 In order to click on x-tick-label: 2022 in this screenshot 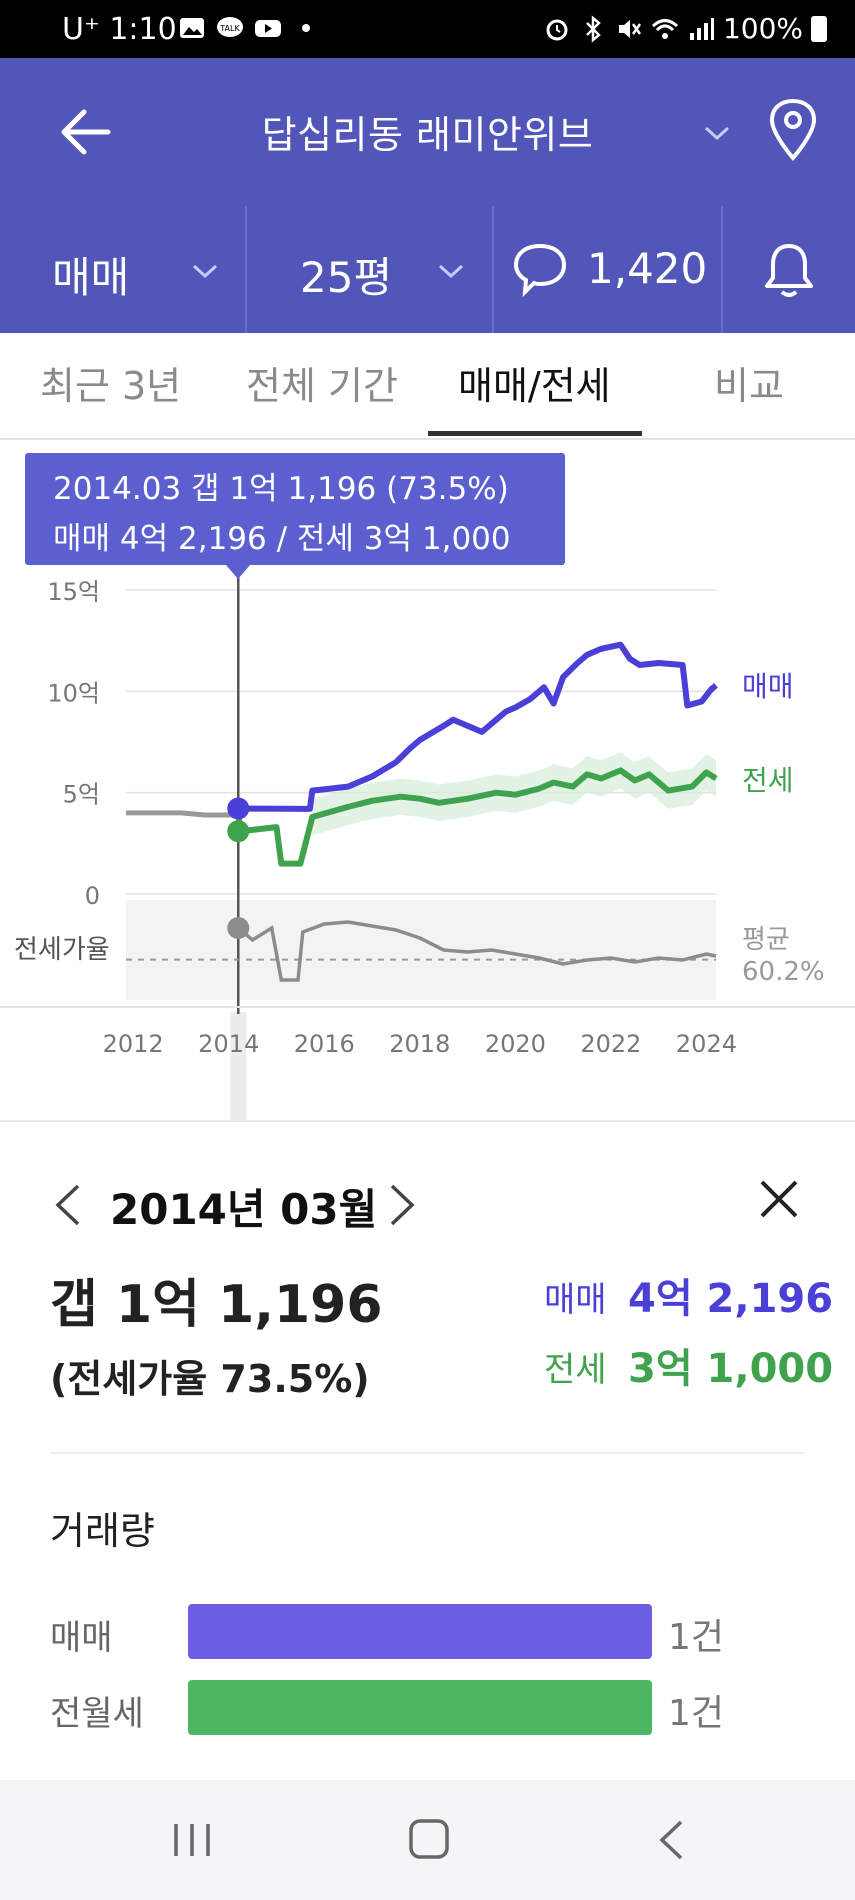, I will do `click(610, 1044)`.